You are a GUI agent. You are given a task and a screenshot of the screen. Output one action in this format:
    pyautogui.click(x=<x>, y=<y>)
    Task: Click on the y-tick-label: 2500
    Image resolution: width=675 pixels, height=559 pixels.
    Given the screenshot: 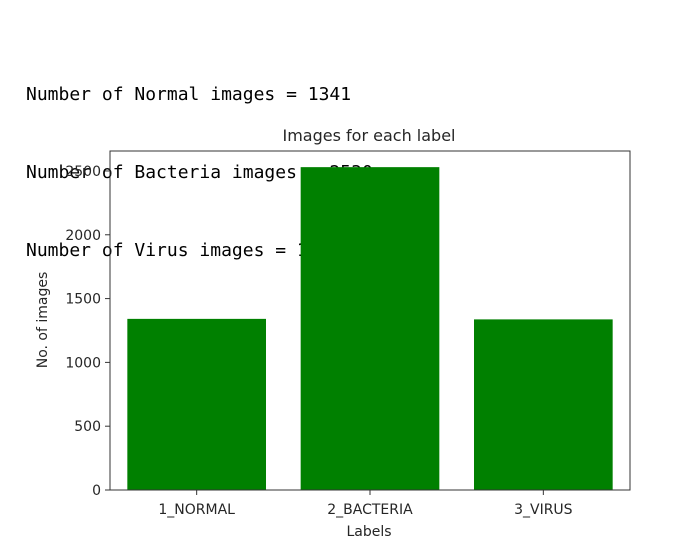 What is the action you would take?
    pyautogui.click(x=83, y=172)
    